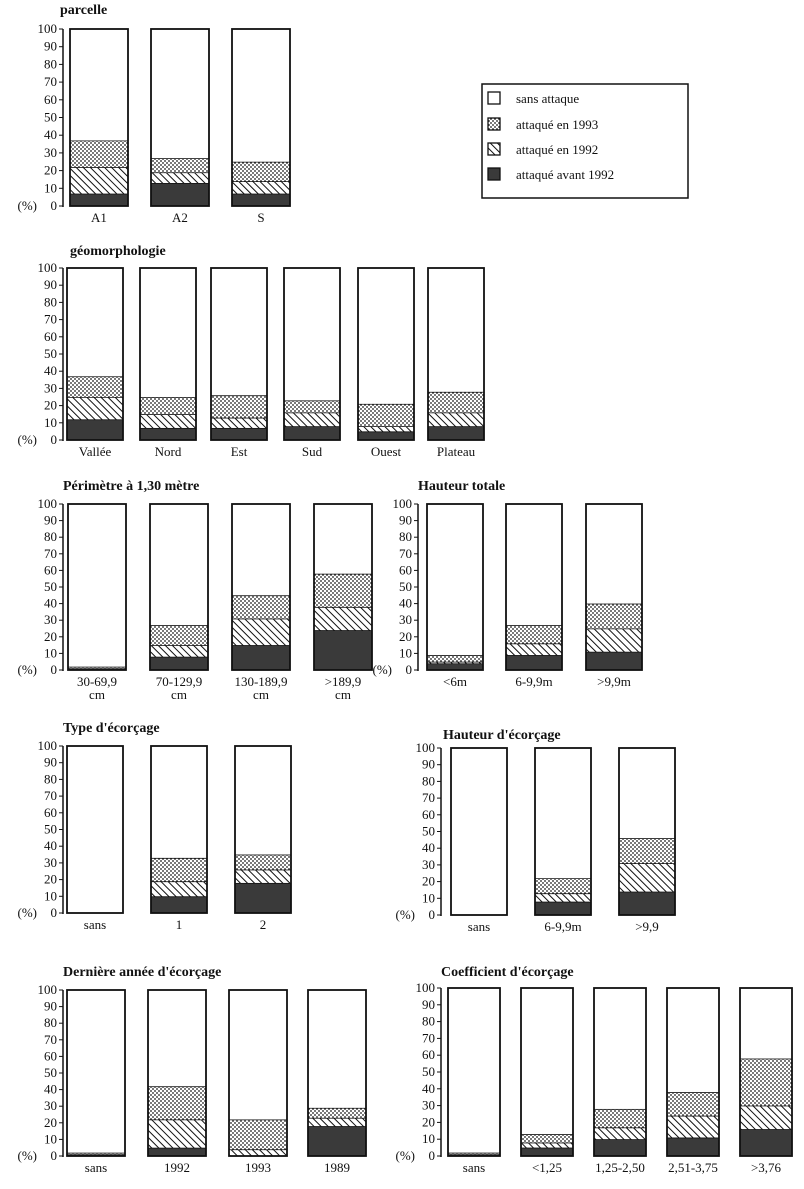  Describe the element at coordinates (261, 117) in the screenshot. I see `bar-s` at that location.